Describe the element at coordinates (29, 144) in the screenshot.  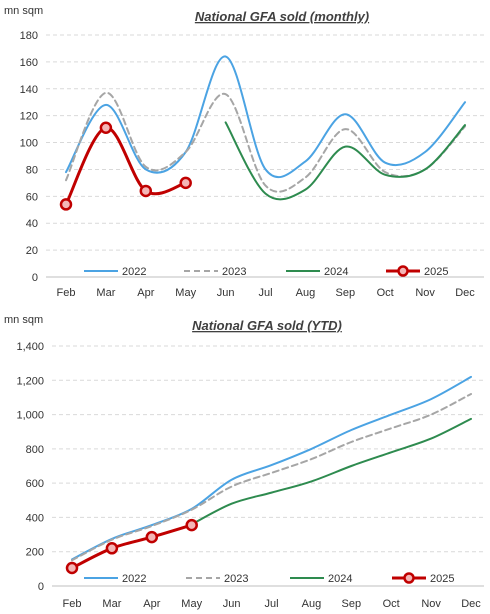
I see `monthly-y-tick-label: 100` at that location.